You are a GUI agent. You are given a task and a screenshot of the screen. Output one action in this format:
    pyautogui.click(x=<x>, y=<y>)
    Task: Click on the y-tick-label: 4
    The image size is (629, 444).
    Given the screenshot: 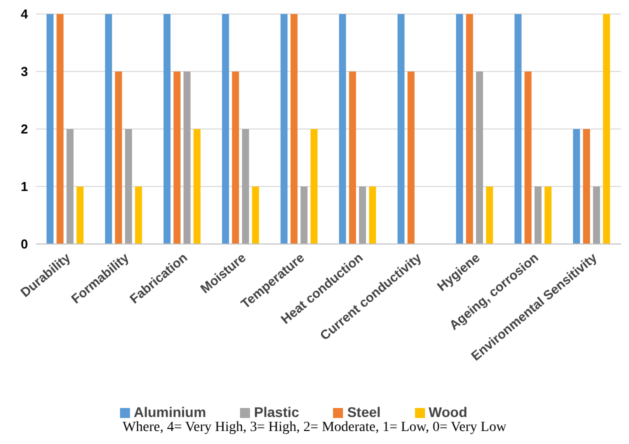 What is the action you would take?
    pyautogui.click(x=24, y=14)
    